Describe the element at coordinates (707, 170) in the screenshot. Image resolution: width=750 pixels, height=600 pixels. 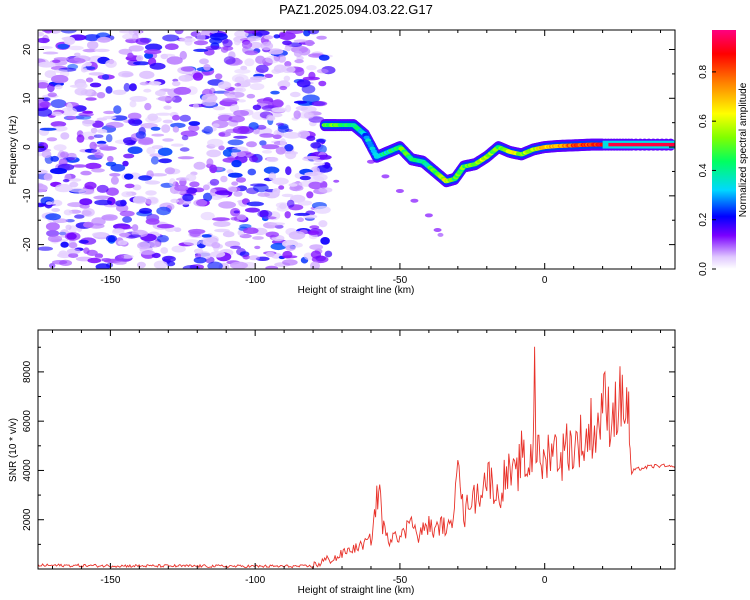
I see `colorbar-ticks: 0.0 0.2 0.4 0.6 0.8` at that location.